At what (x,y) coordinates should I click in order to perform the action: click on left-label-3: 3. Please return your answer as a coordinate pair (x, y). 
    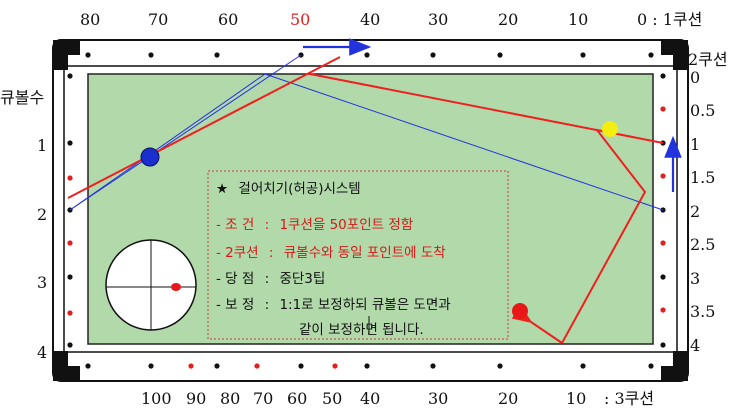
    Looking at the image, I should click on (42, 282).